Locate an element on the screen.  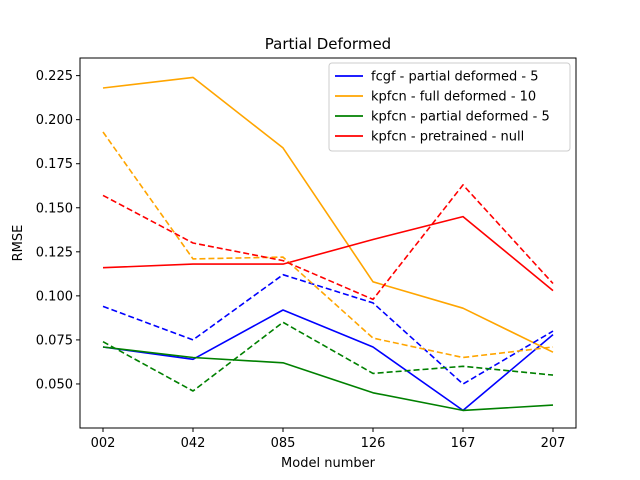
y-axis-label: RMSE is located at coordinates (18, 243).